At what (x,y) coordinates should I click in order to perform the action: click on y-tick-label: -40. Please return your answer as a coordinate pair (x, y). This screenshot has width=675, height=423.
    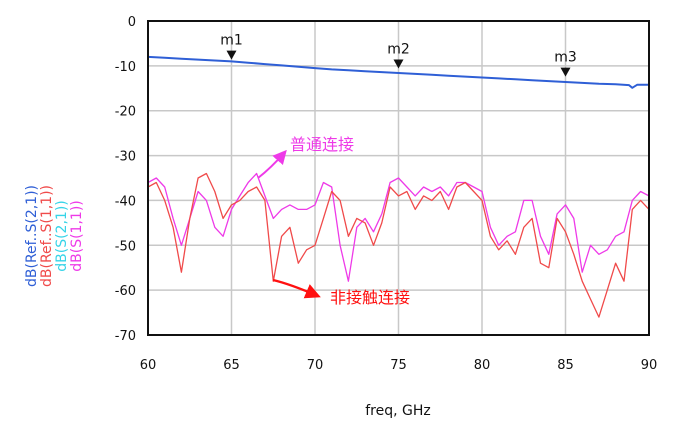
    Looking at the image, I should click on (125, 201).